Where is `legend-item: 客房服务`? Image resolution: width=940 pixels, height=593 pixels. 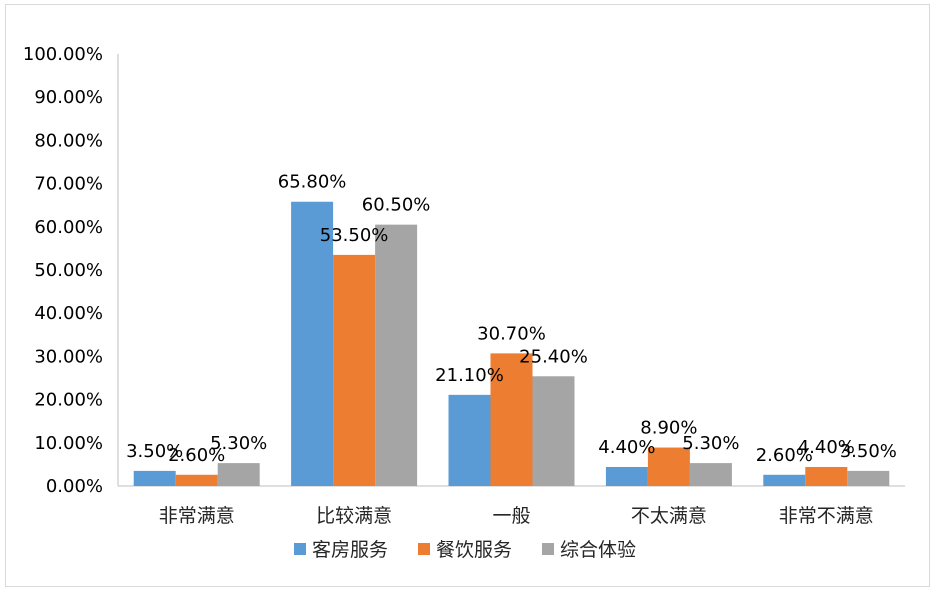
legend-item: 客房服务 is located at coordinates (341, 550).